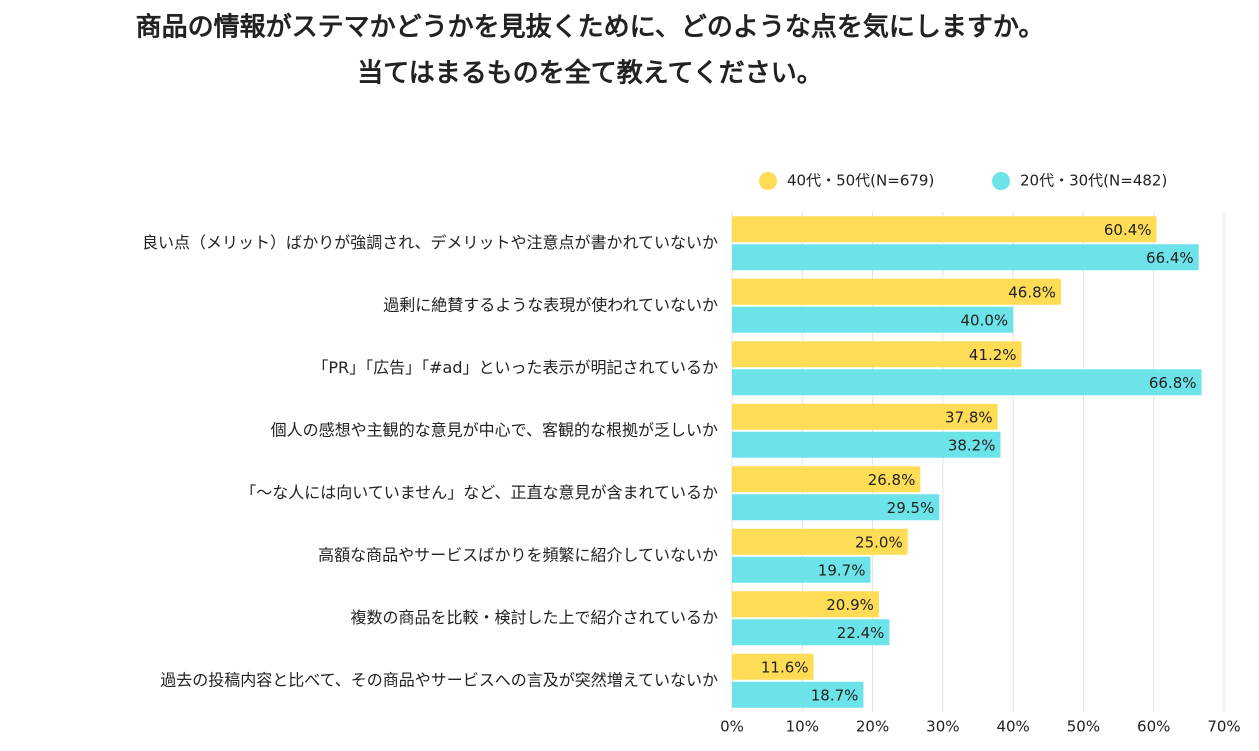 The height and width of the screenshot is (751, 1259). I want to click on y-tick-label: 複数の商品を比較・検討した上で紹介されているか, so click(534, 617).